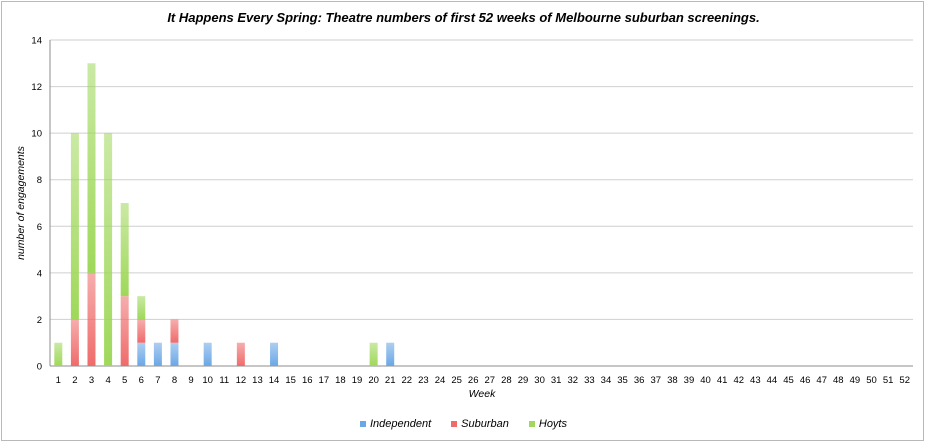 This screenshot has width=927, height=444. What do you see at coordinates (539, 380) in the screenshot?
I see `x-tick-label: 30` at bounding box center [539, 380].